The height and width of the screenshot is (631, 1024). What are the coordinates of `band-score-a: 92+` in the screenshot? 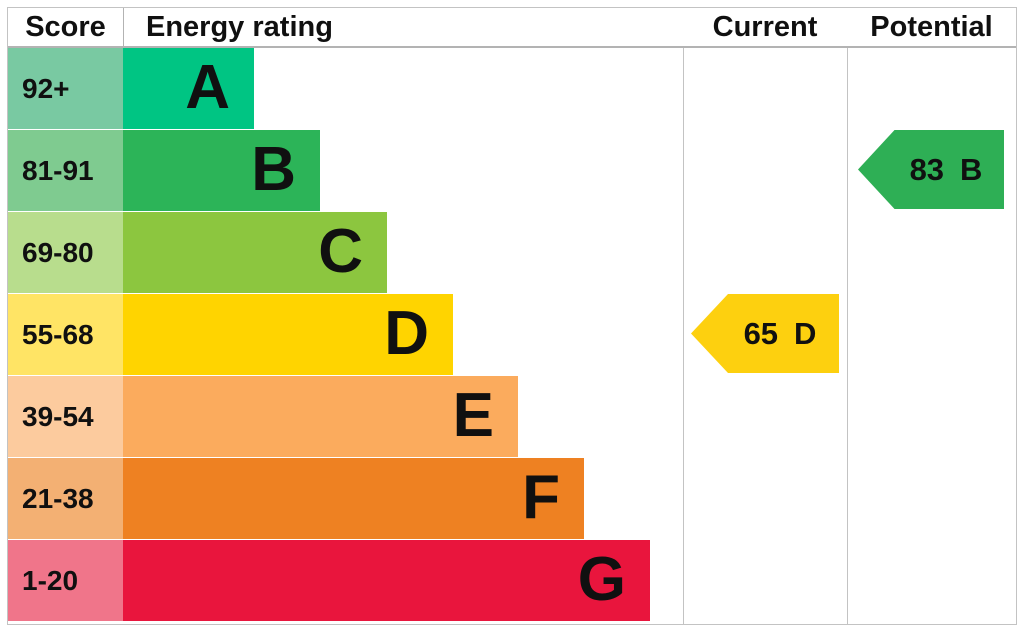 It's located at (65, 88).